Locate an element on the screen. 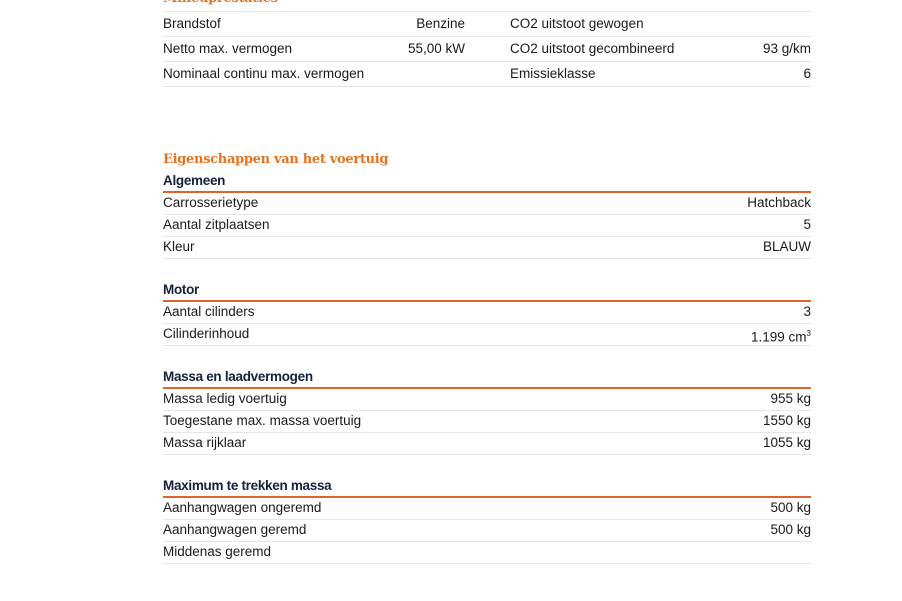 The height and width of the screenshot is (601, 902). section-title: Milieuprestaties is located at coordinates (487, 6).